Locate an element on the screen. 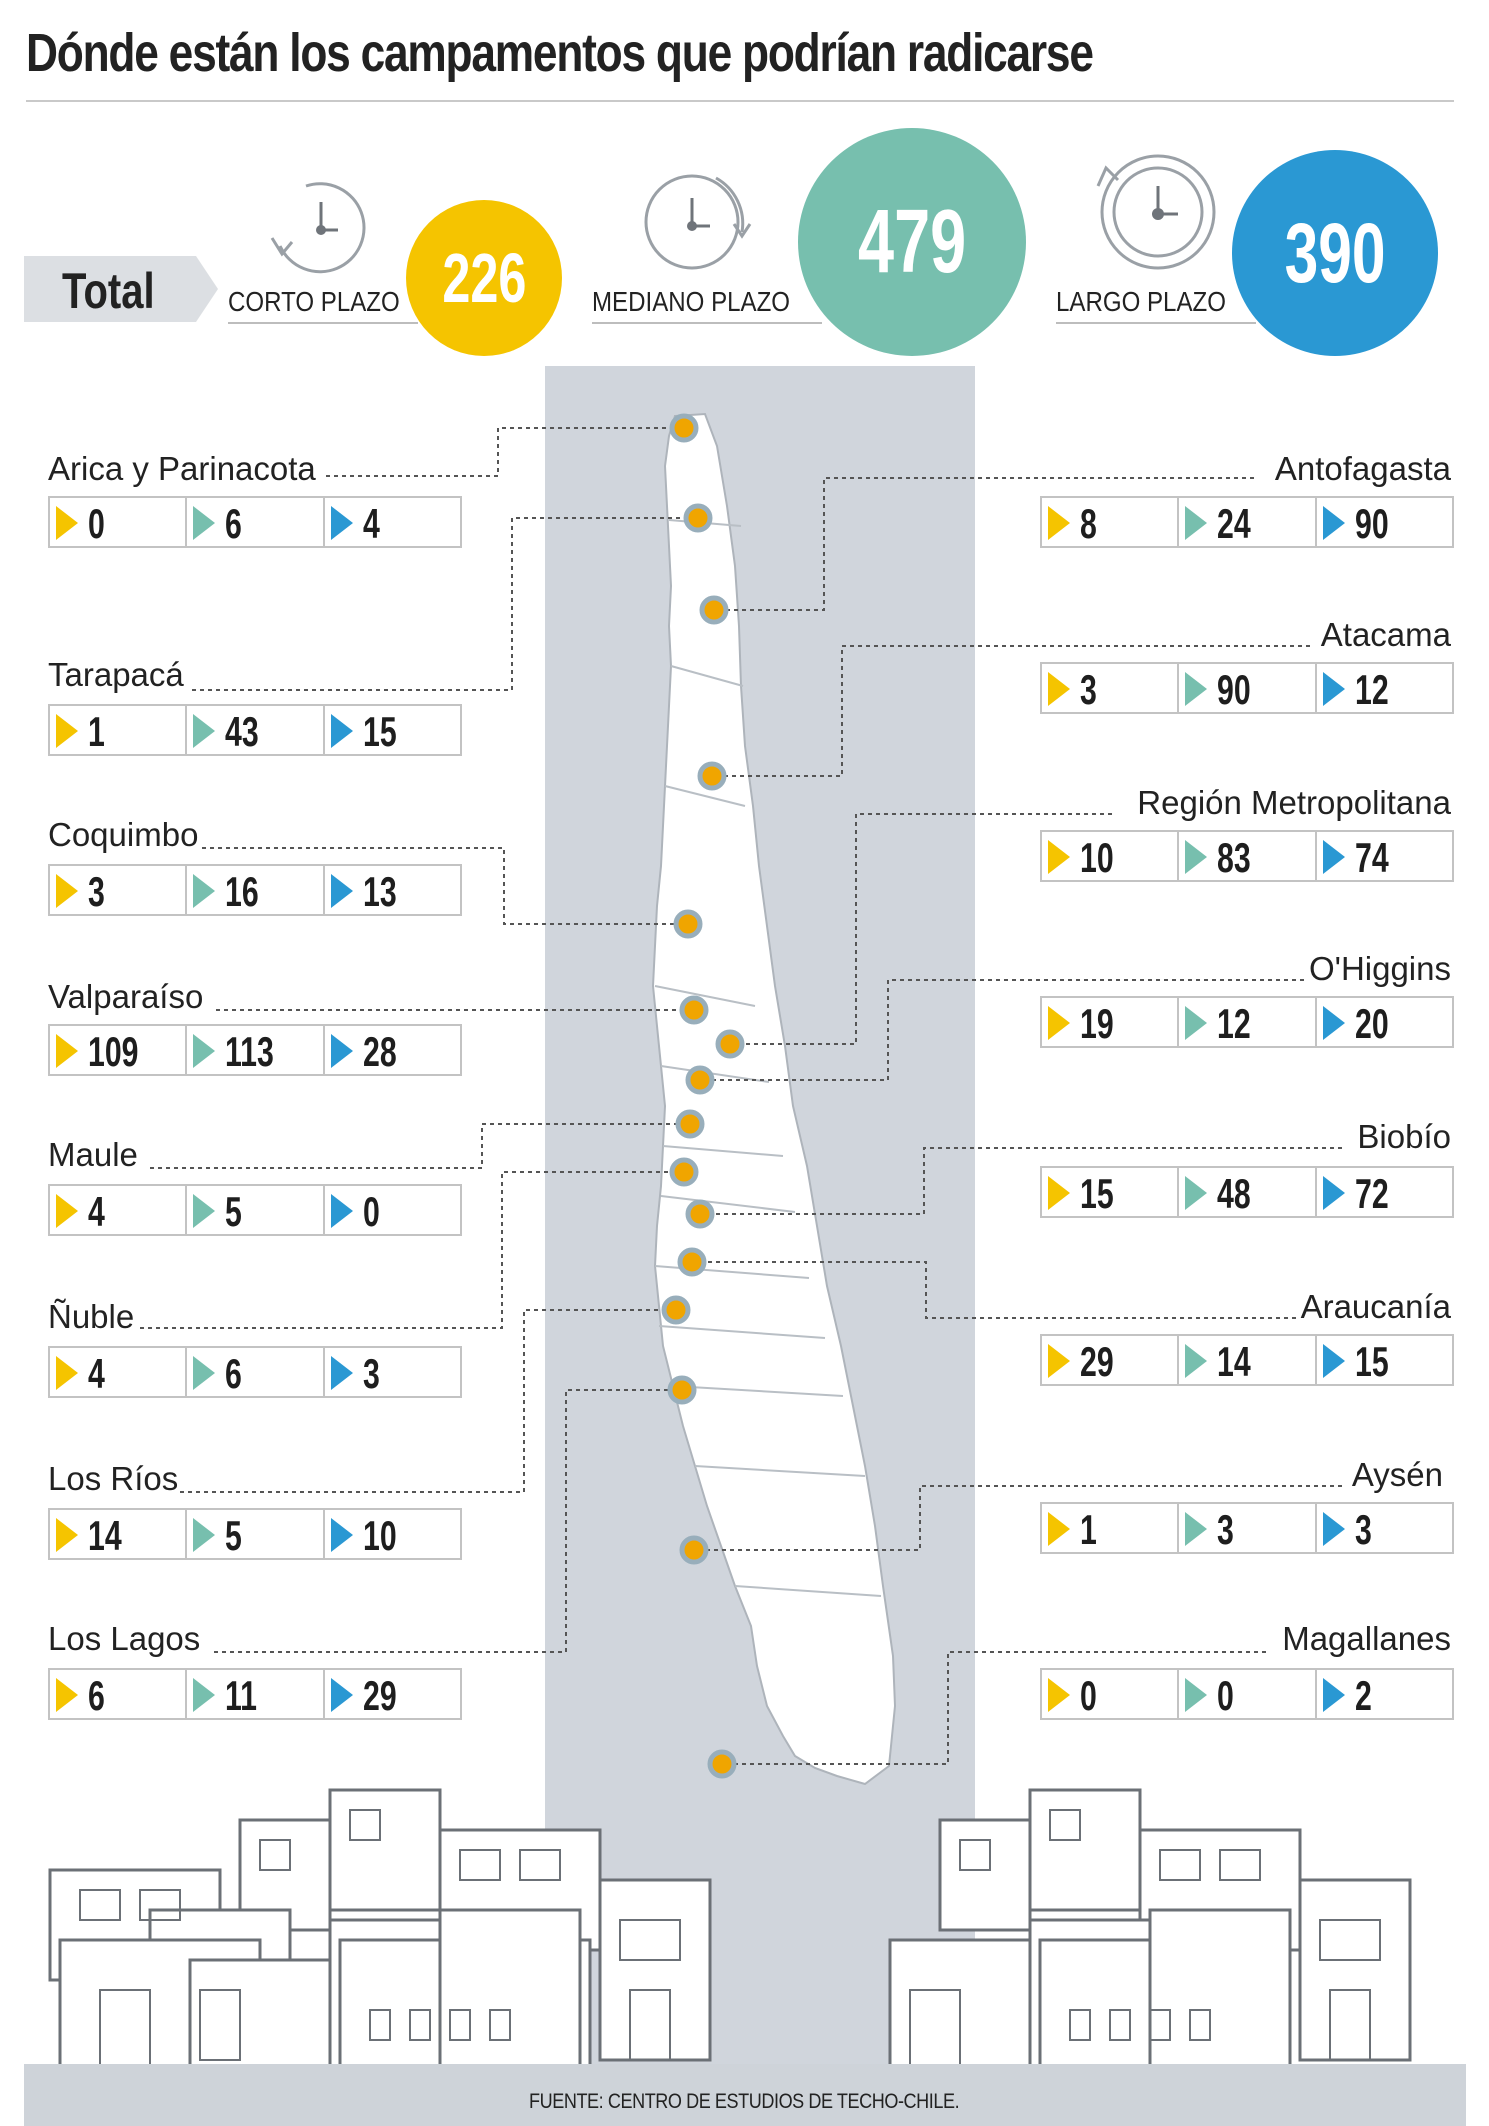 This screenshot has height=2126, width=1489. footer-band is located at coordinates (745, 2095).